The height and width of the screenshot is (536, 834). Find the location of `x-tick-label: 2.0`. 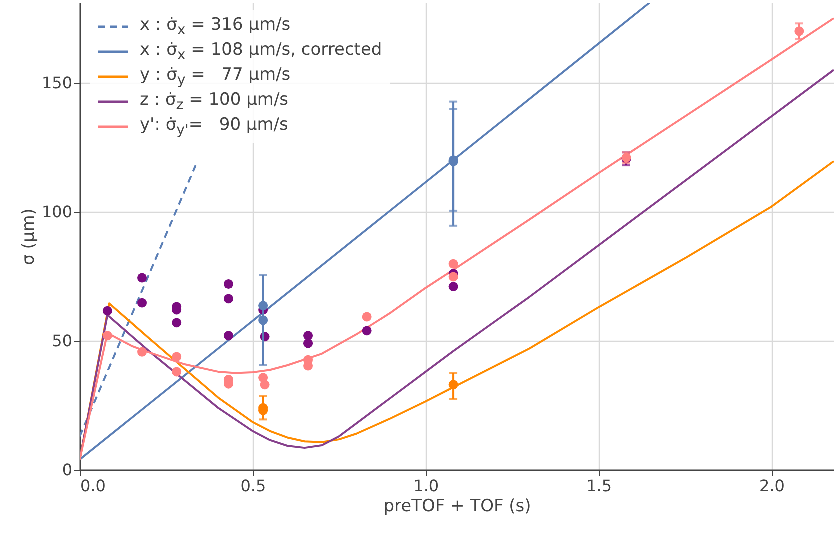

x-tick-label: 2.0 is located at coordinates (772, 486).